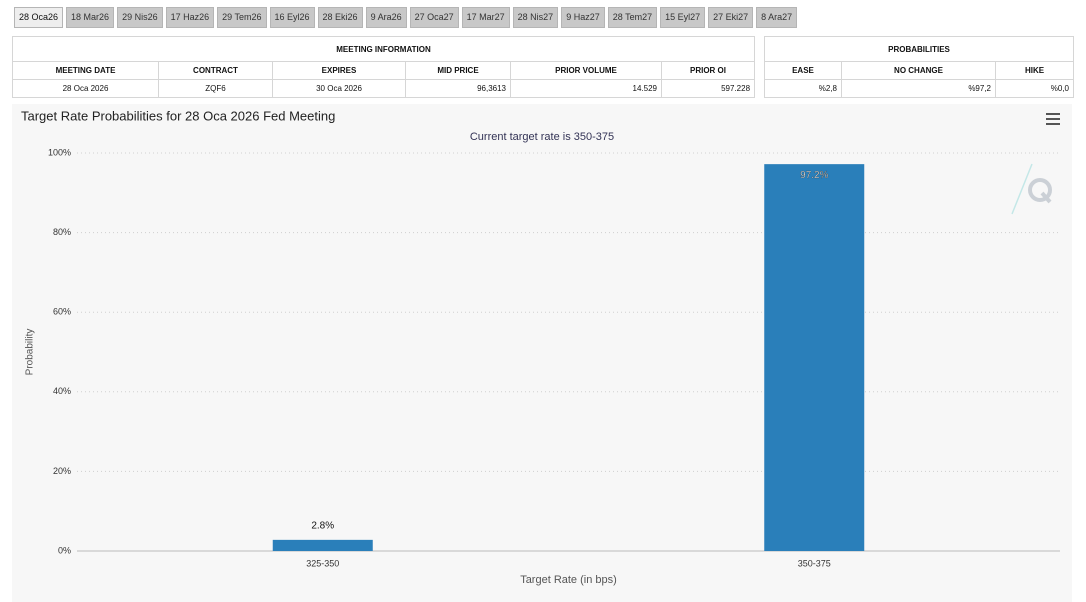 The height and width of the screenshot is (602, 1086). I want to click on meeting-tab: 28 Tem27, so click(632, 17).